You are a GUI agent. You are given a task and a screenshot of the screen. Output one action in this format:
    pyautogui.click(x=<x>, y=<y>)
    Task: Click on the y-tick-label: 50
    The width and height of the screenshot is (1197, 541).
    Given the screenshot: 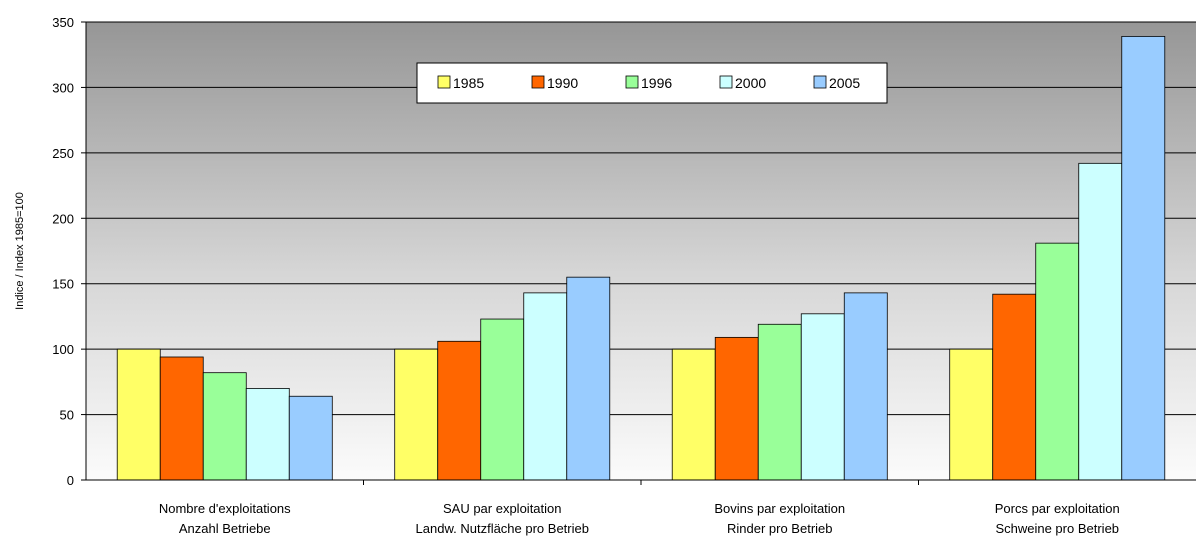 What is the action you would take?
    pyautogui.click(x=67, y=415)
    